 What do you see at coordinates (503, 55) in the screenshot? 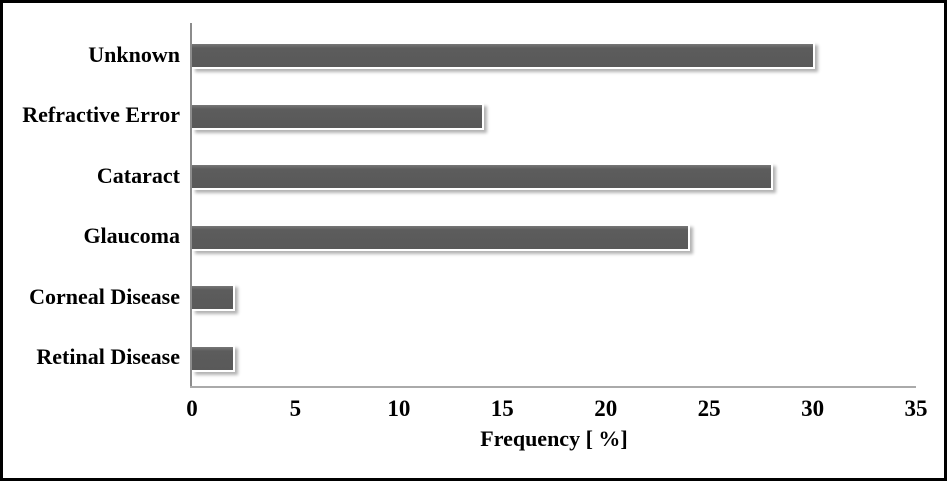
I see `bar-unknown` at bounding box center [503, 55].